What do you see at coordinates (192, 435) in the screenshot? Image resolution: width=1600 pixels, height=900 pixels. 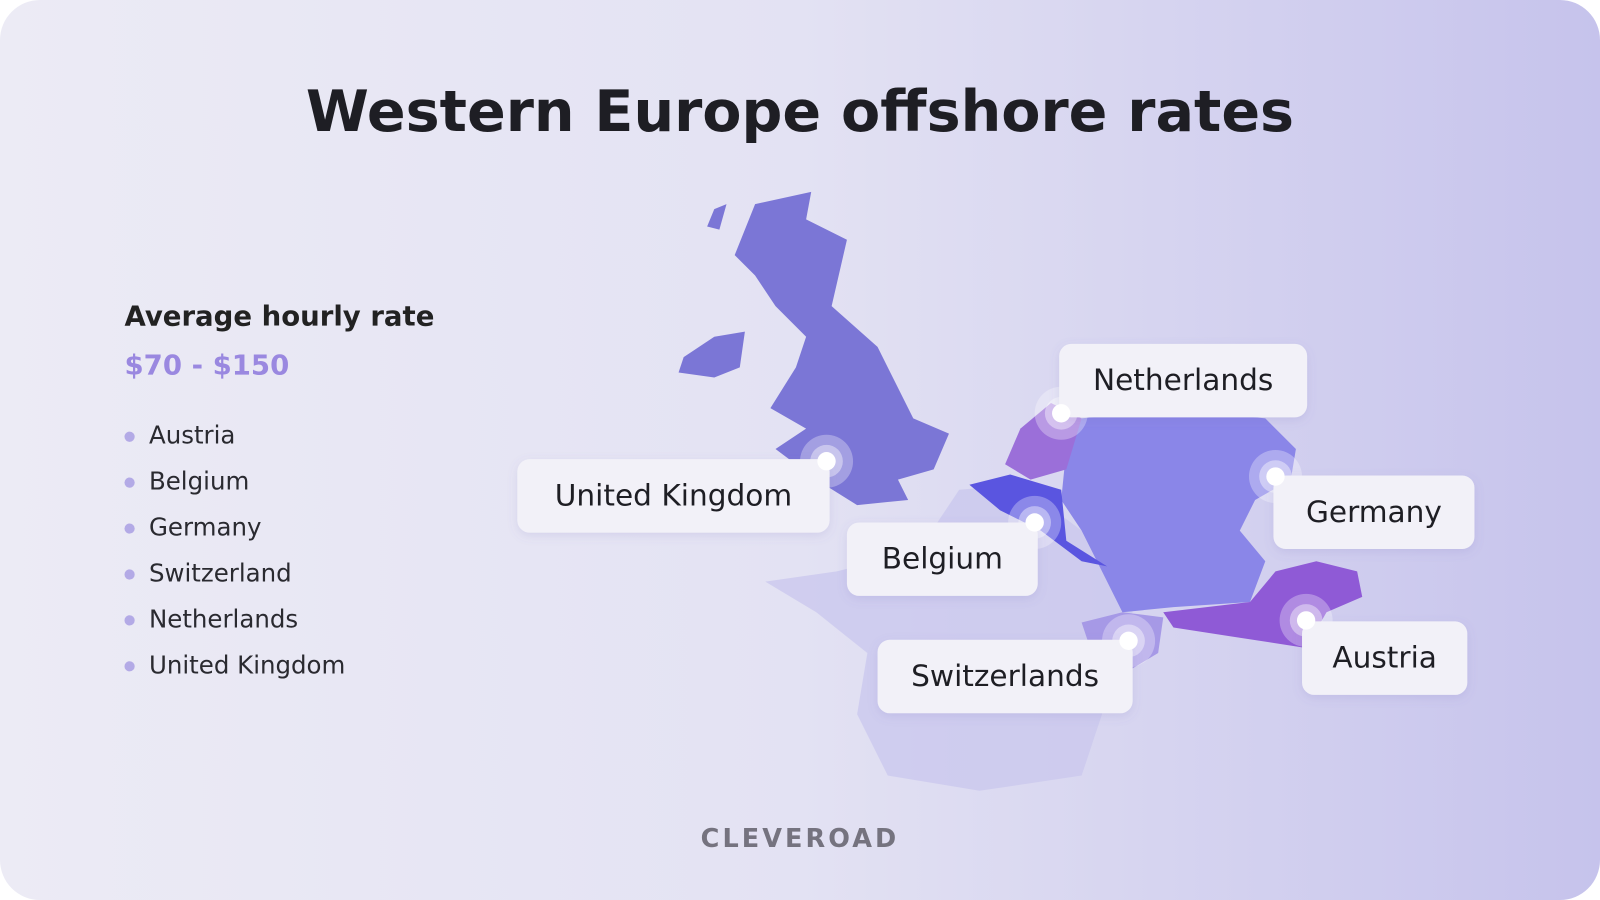 I see `country-item: Austria` at bounding box center [192, 435].